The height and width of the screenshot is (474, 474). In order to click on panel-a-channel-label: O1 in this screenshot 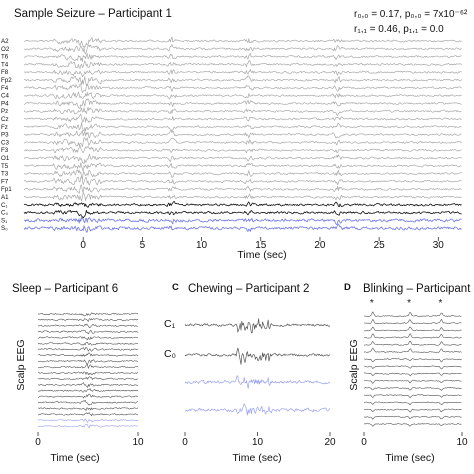, I will do `click(5, 158)`.